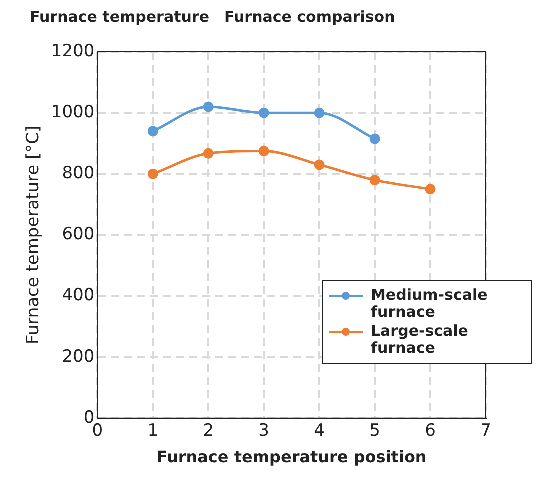 The width and height of the screenshot is (538, 482). What do you see at coordinates (73, 51) in the screenshot?
I see `y-tick-label: 1200` at bounding box center [73, 51].